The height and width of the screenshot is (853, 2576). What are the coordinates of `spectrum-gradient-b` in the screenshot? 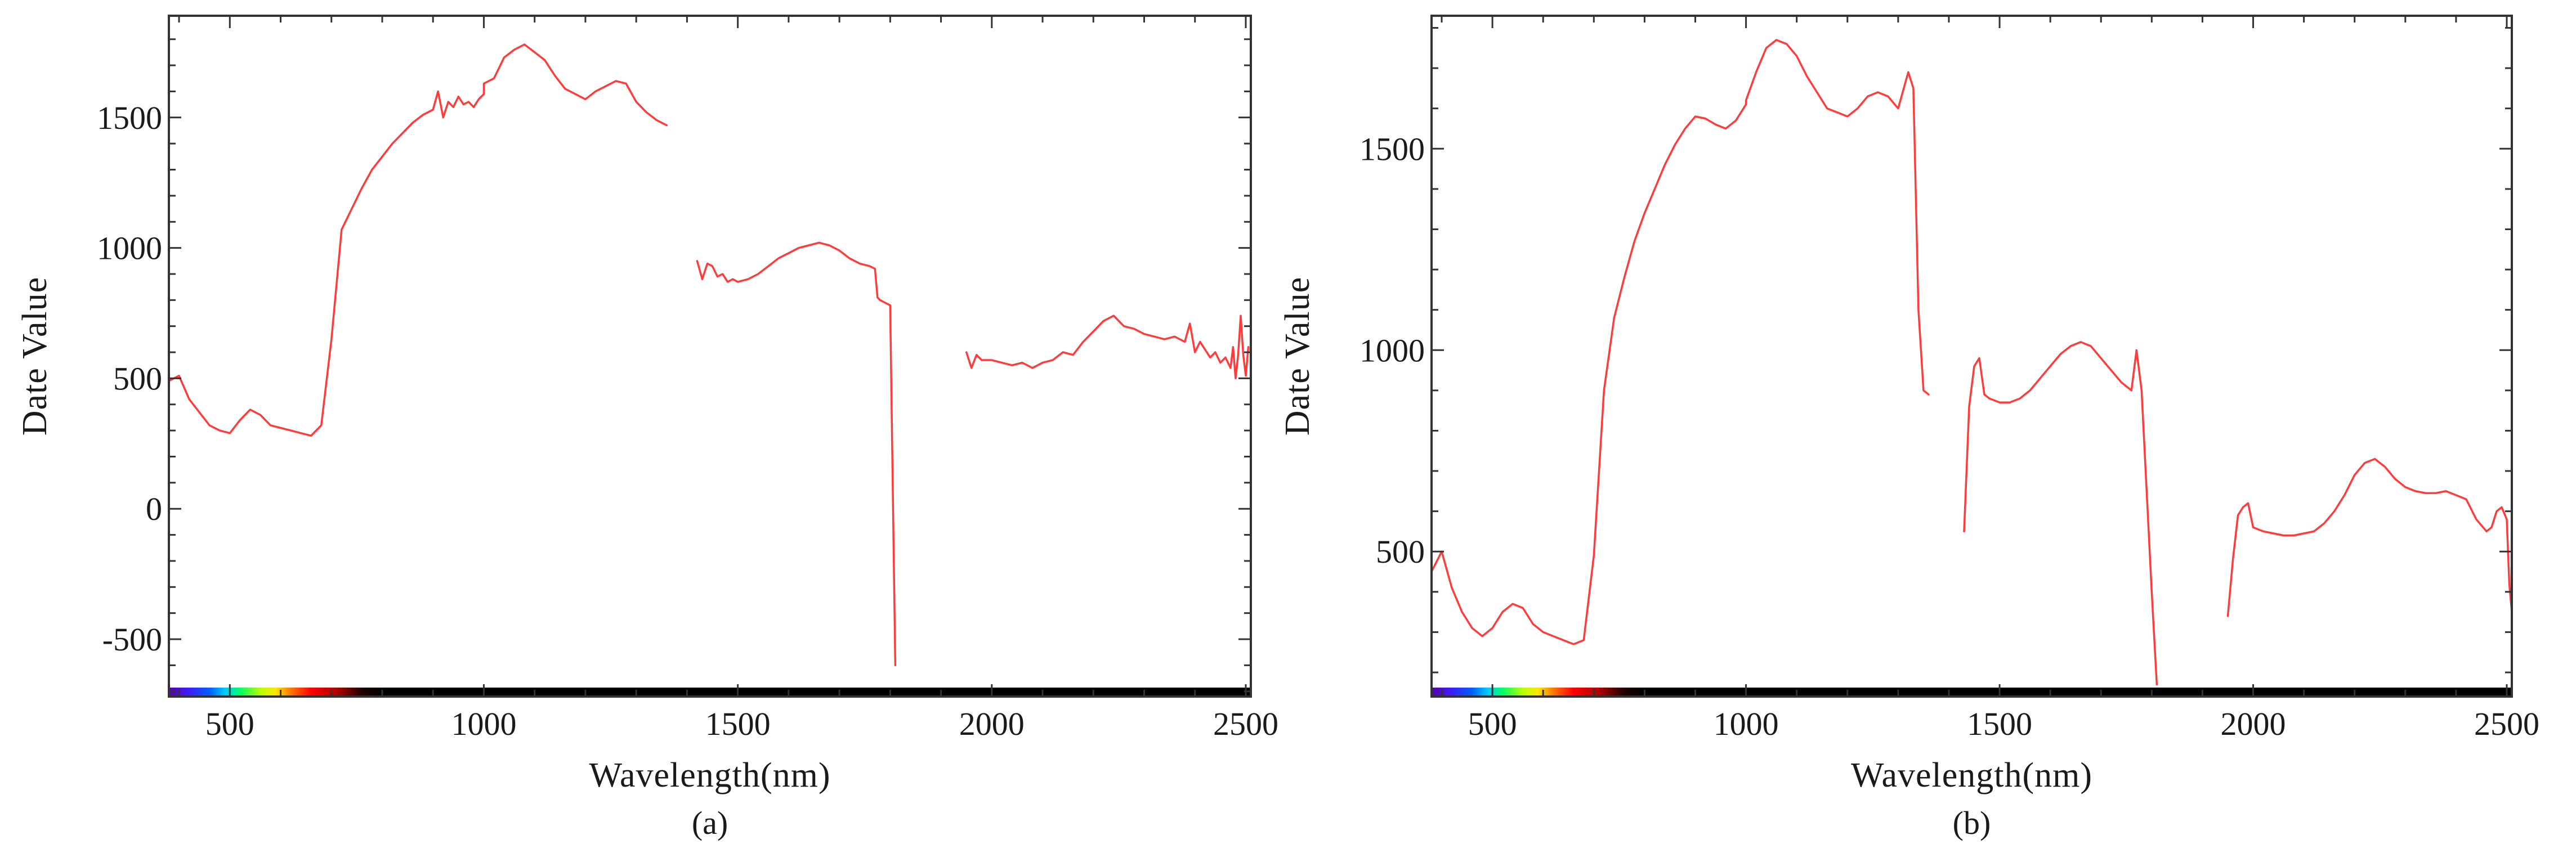 It's located at (1972, 692).